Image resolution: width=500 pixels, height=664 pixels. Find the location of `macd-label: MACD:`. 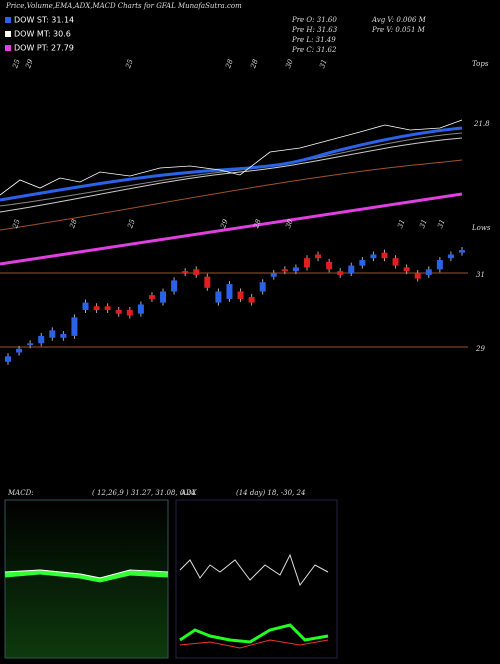

macd-label: MACD: is located at coordinates (20, 493).